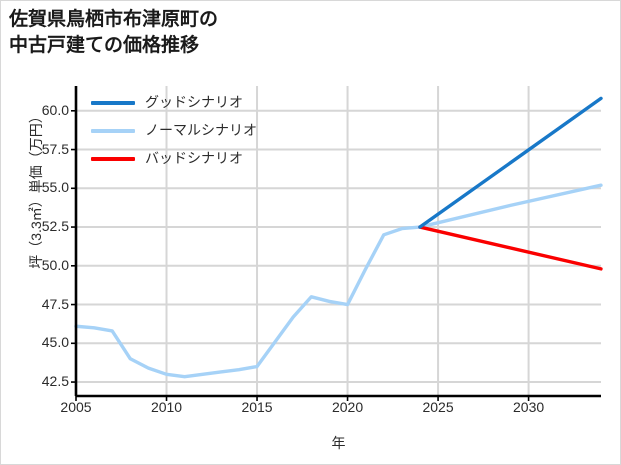 The width and height of the screenshot is (621, 465). Describe the element at coordinates (529, 407) in the screenshot. I see `x-axis-tick-label: 2030` at that location.